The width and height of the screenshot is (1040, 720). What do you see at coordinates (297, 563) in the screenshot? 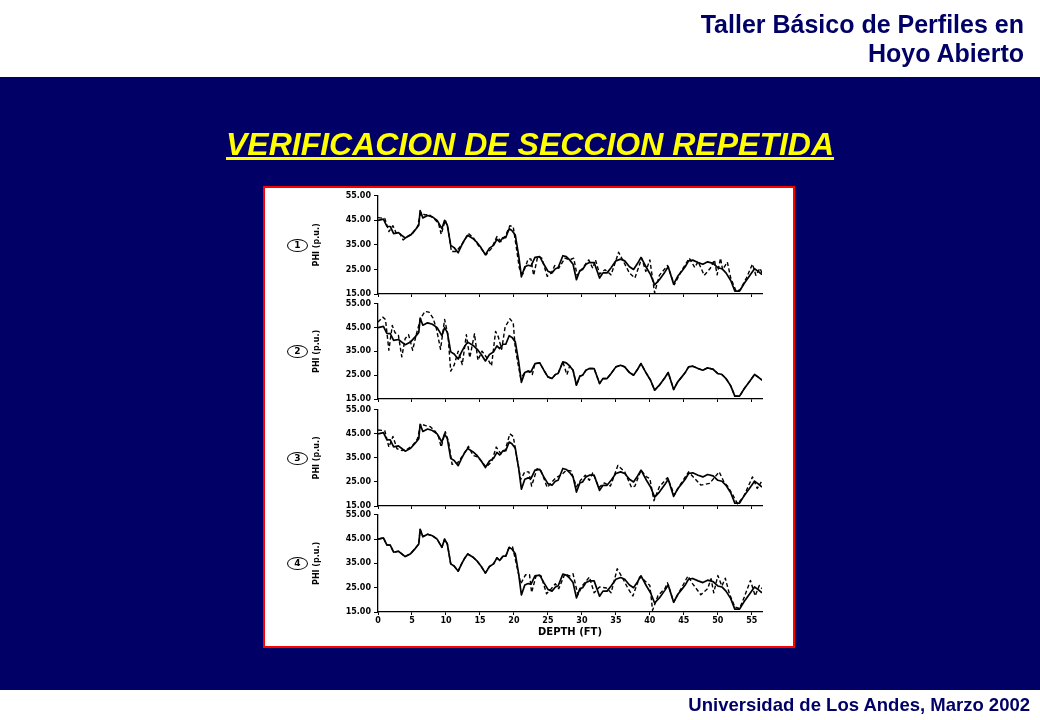
I see `text: 4` at bounding box center [297, 563].